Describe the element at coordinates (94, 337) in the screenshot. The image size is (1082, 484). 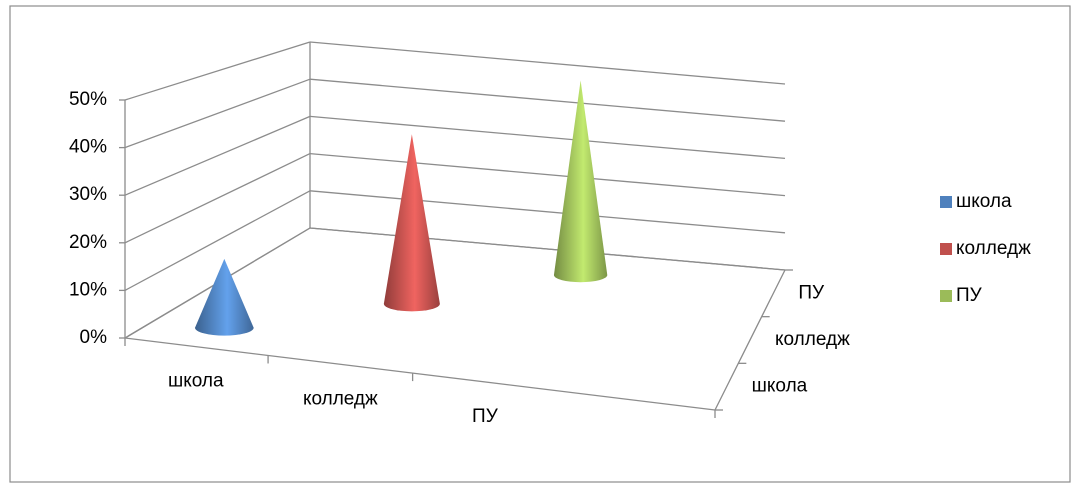
I see `y-tick-label: 0%` at that location.